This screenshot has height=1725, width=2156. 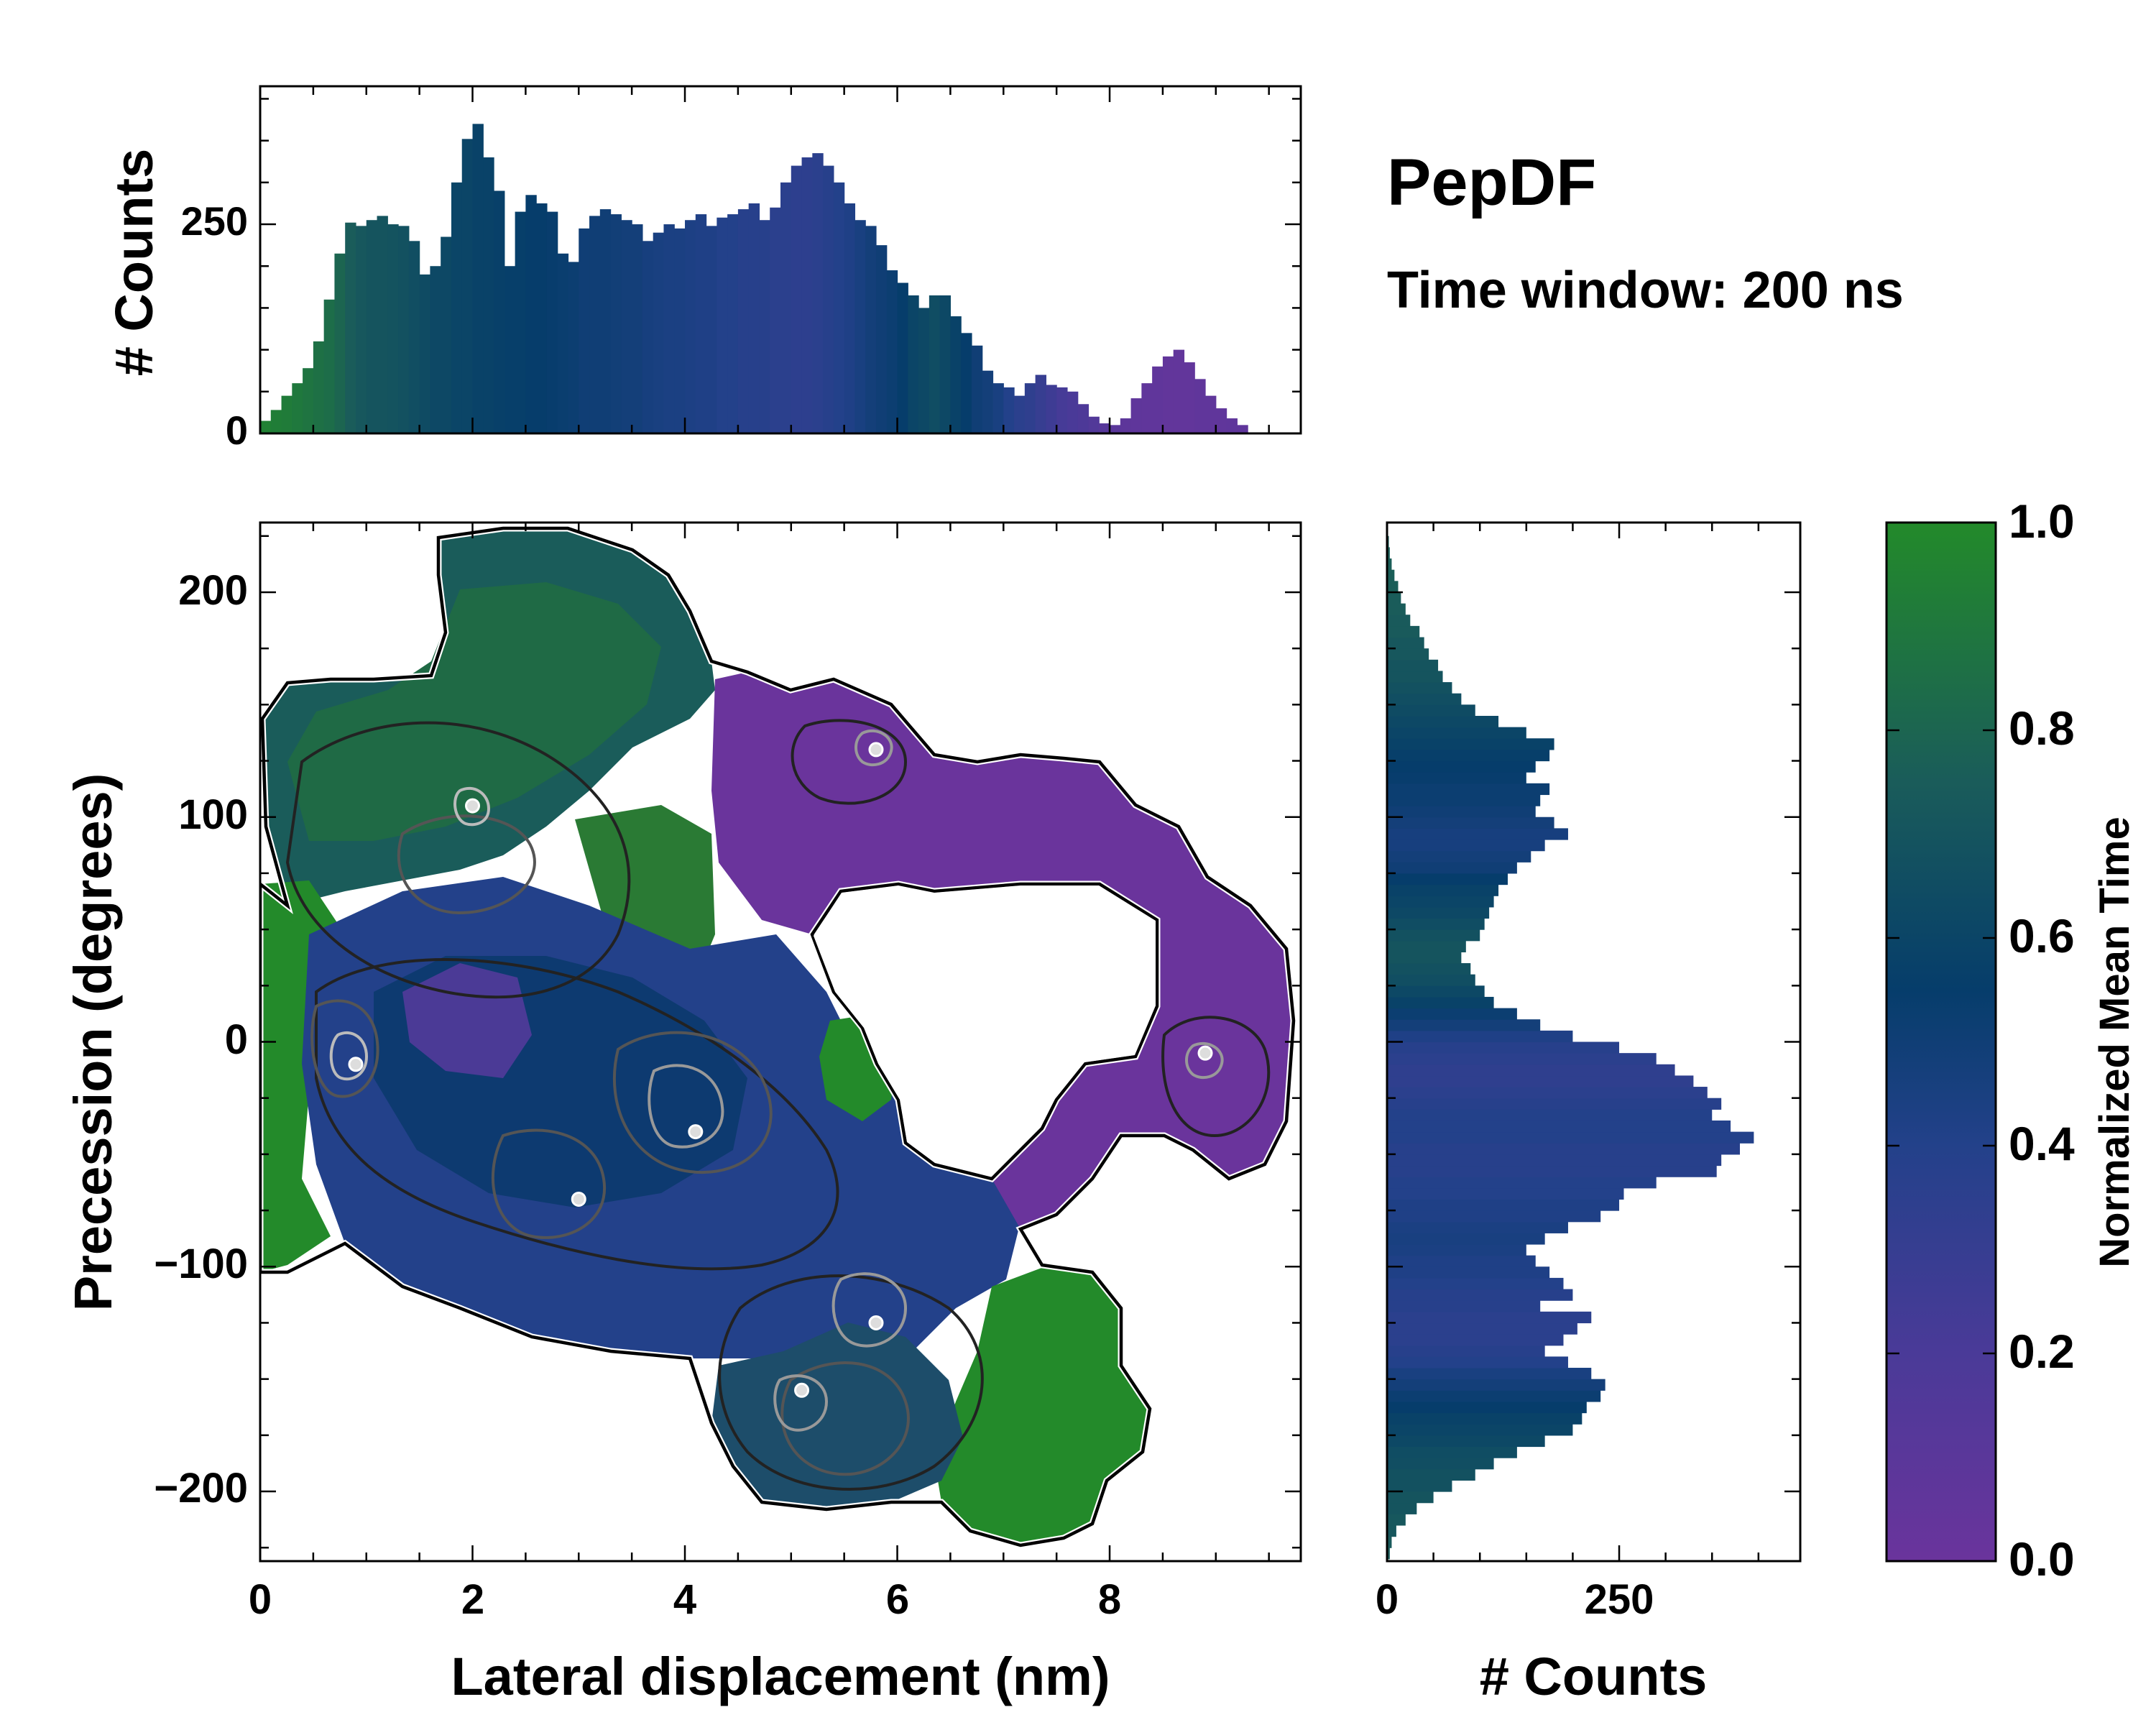 I want to click on empty-hole, so click(x=985, y=1031).